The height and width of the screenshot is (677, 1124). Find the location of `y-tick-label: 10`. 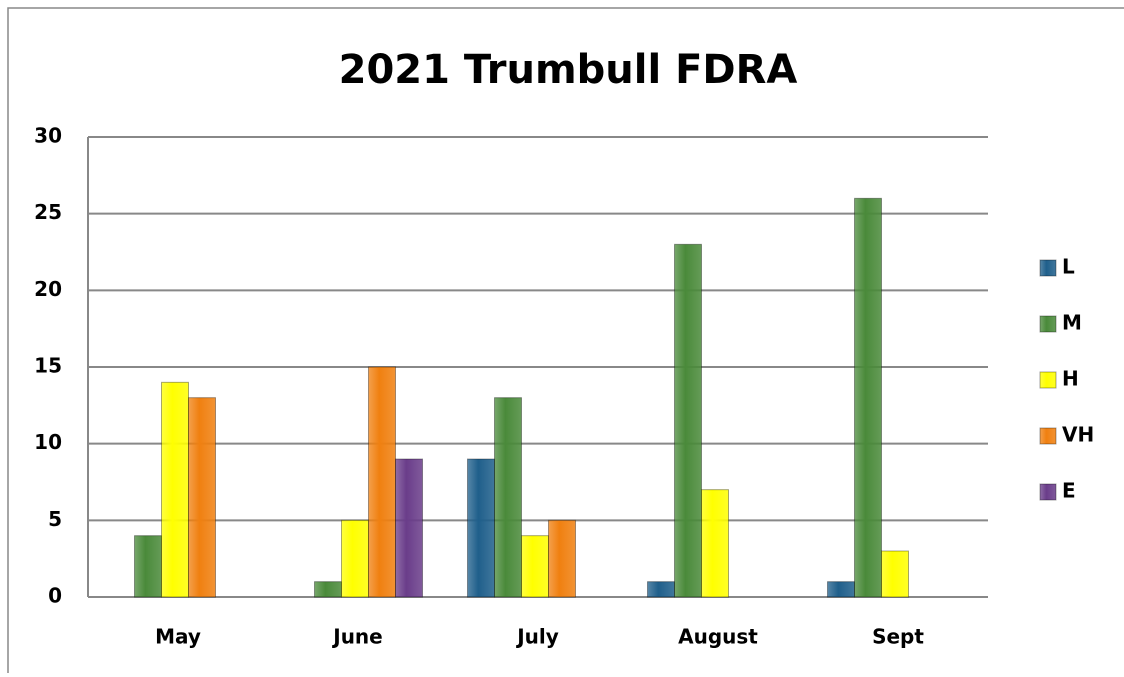

y-tick-label: 10 is located at coordinates (48, 442).